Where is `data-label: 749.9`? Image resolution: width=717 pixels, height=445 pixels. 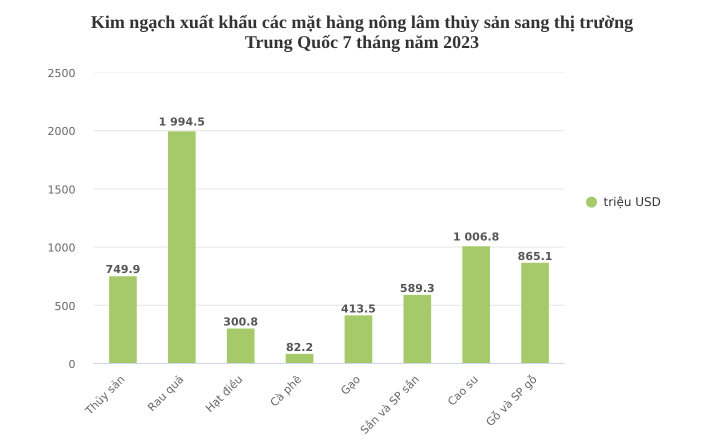
data-label: 749.9 is located at coordinates (123, 269).